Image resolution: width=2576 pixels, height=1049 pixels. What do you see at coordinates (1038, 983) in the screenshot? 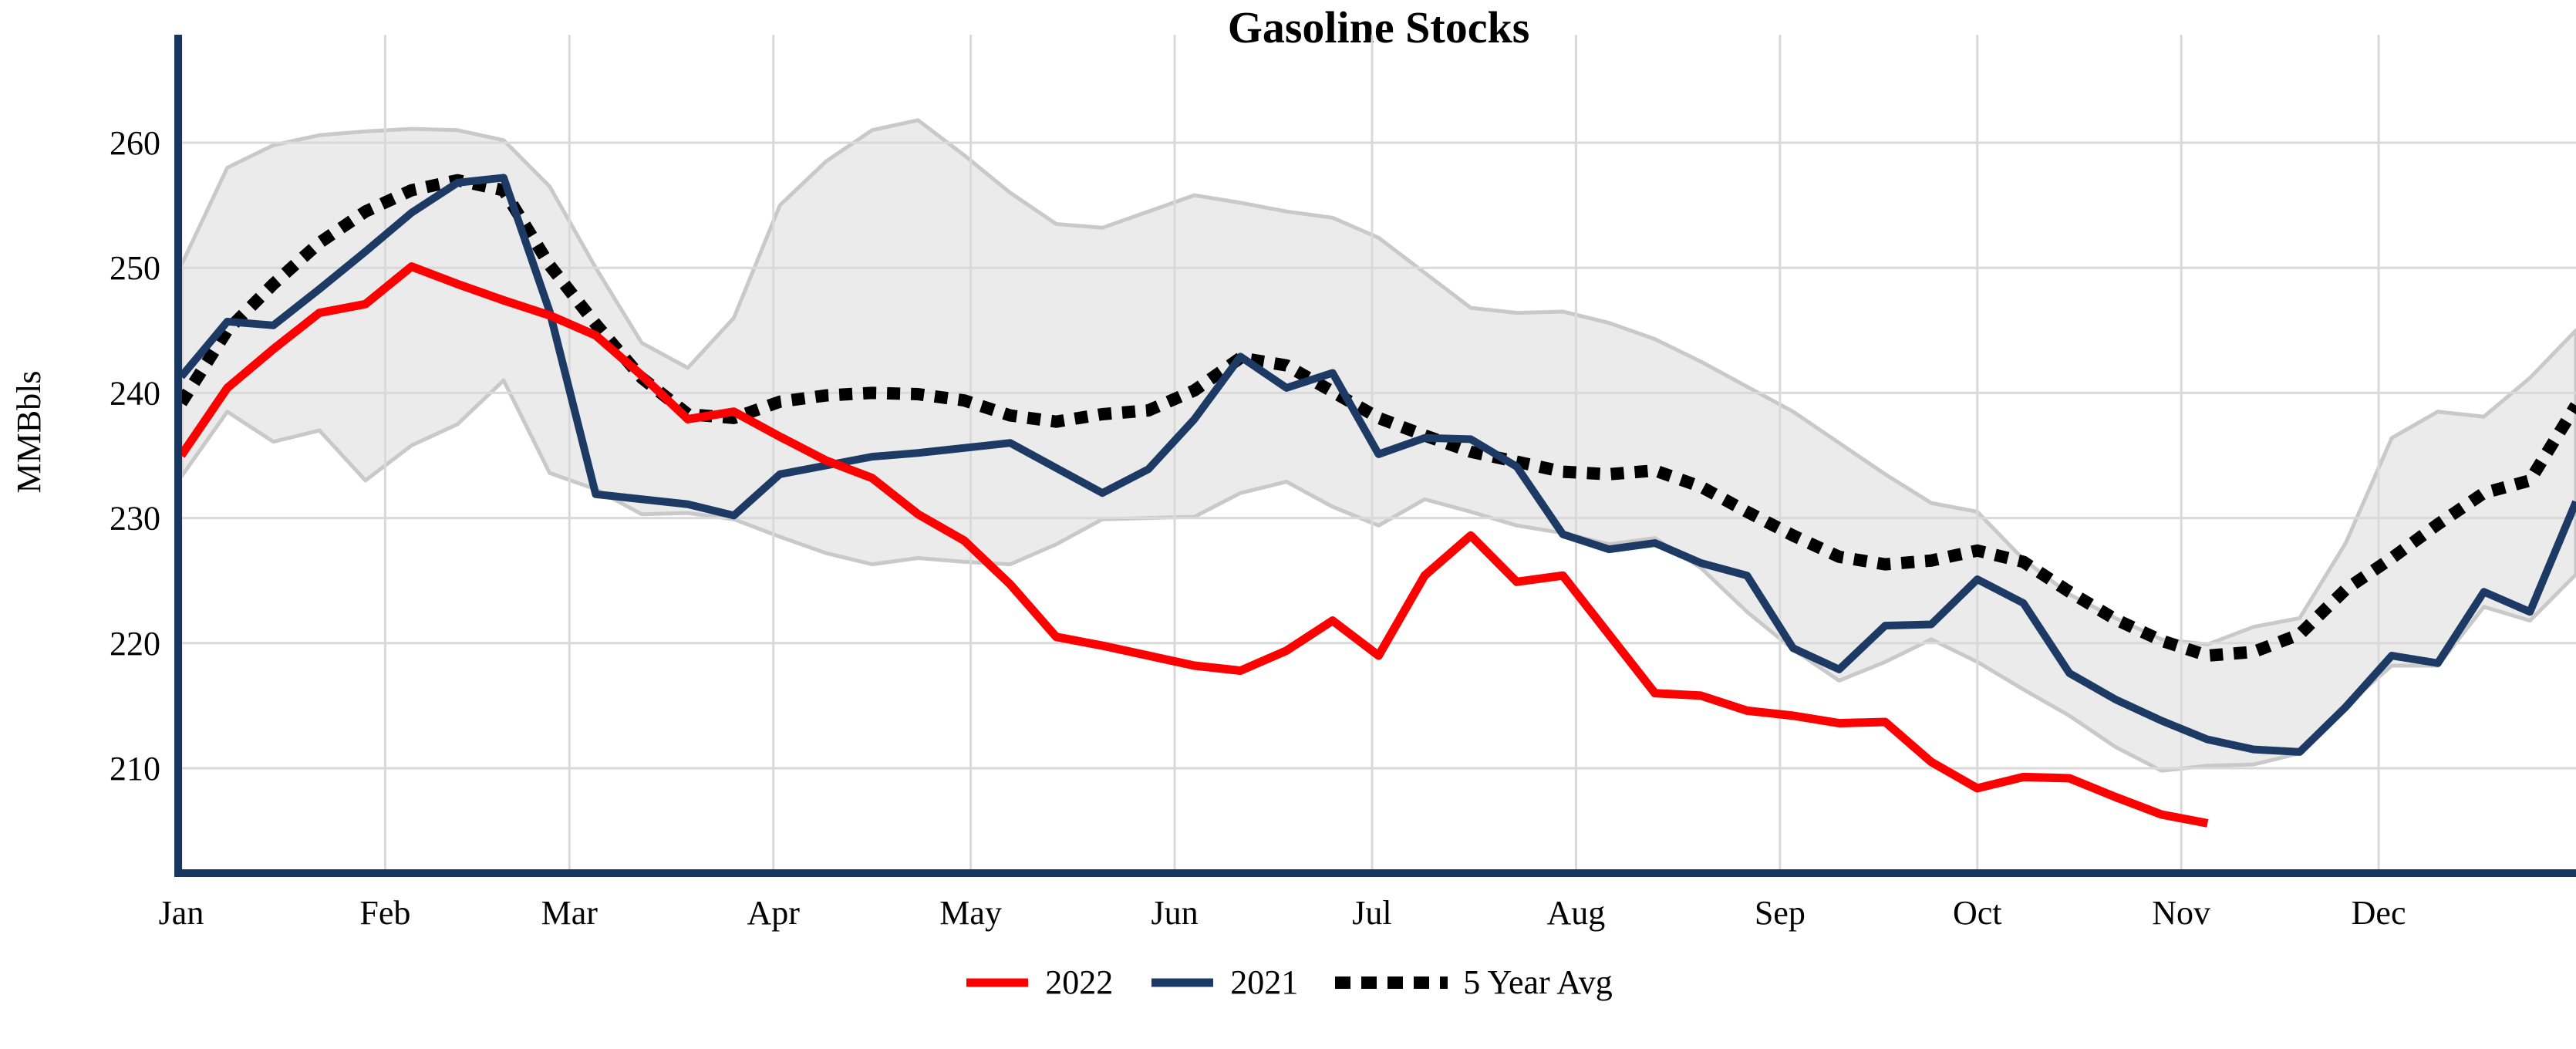
I see `legend-item-2022: 2022` at bounding box center [1038, 983].